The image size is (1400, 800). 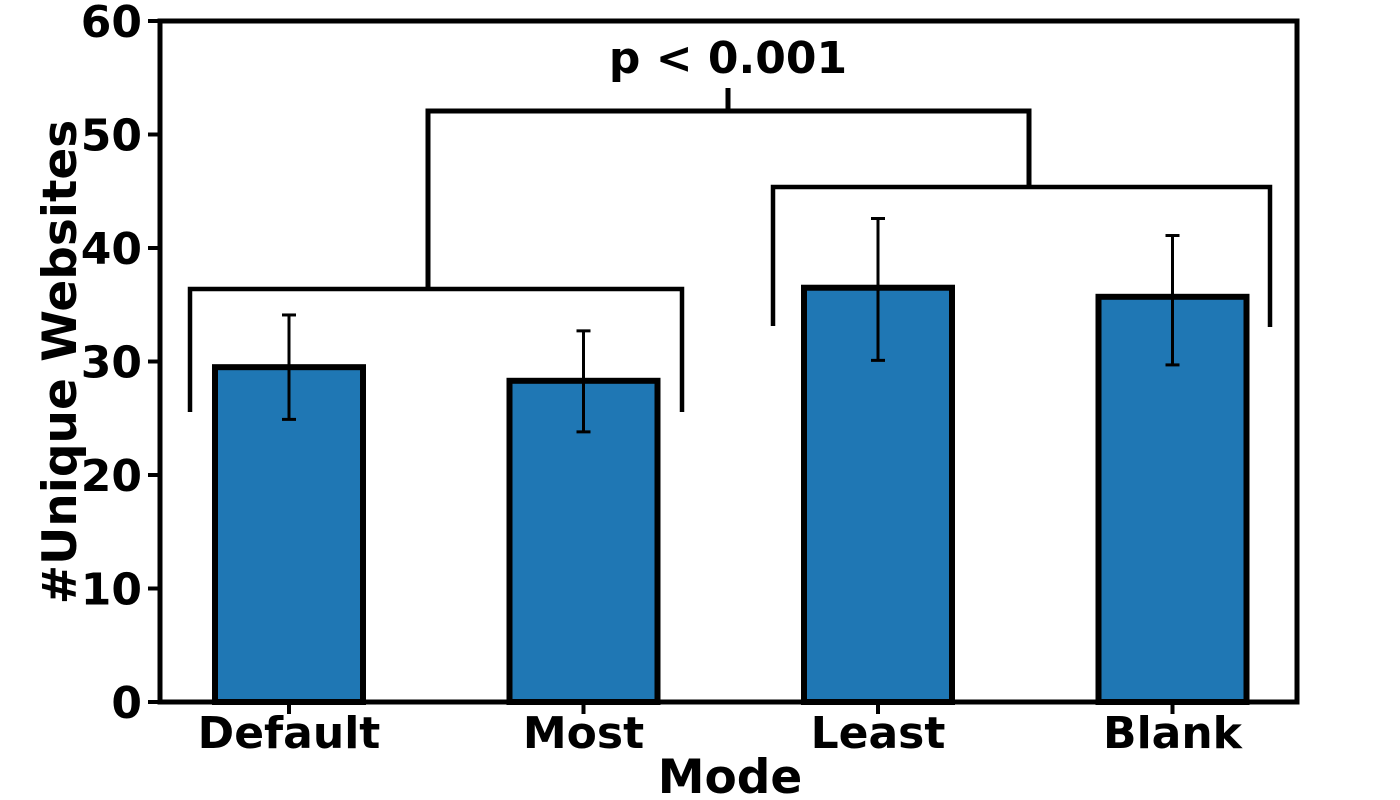 What do you see at coordinates (111, 363) in the screenshot?
I see `y-tick-label: 30` at bounding box center [111, 363].